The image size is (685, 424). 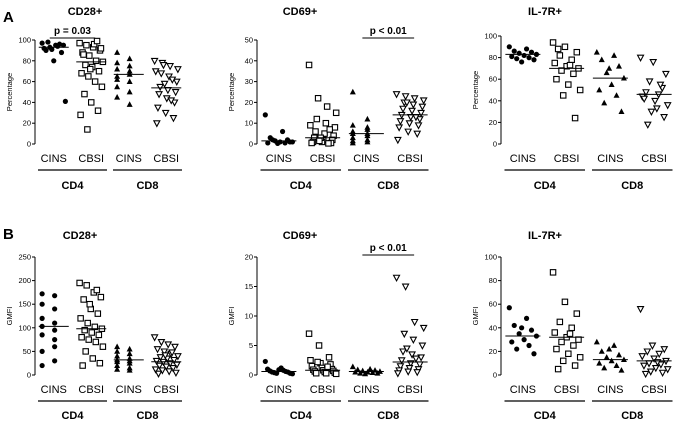 What do you see at coordinates (251, 345) in the screenshot?
I see `y-tick-label: 5` at bounding box center [251, 345].